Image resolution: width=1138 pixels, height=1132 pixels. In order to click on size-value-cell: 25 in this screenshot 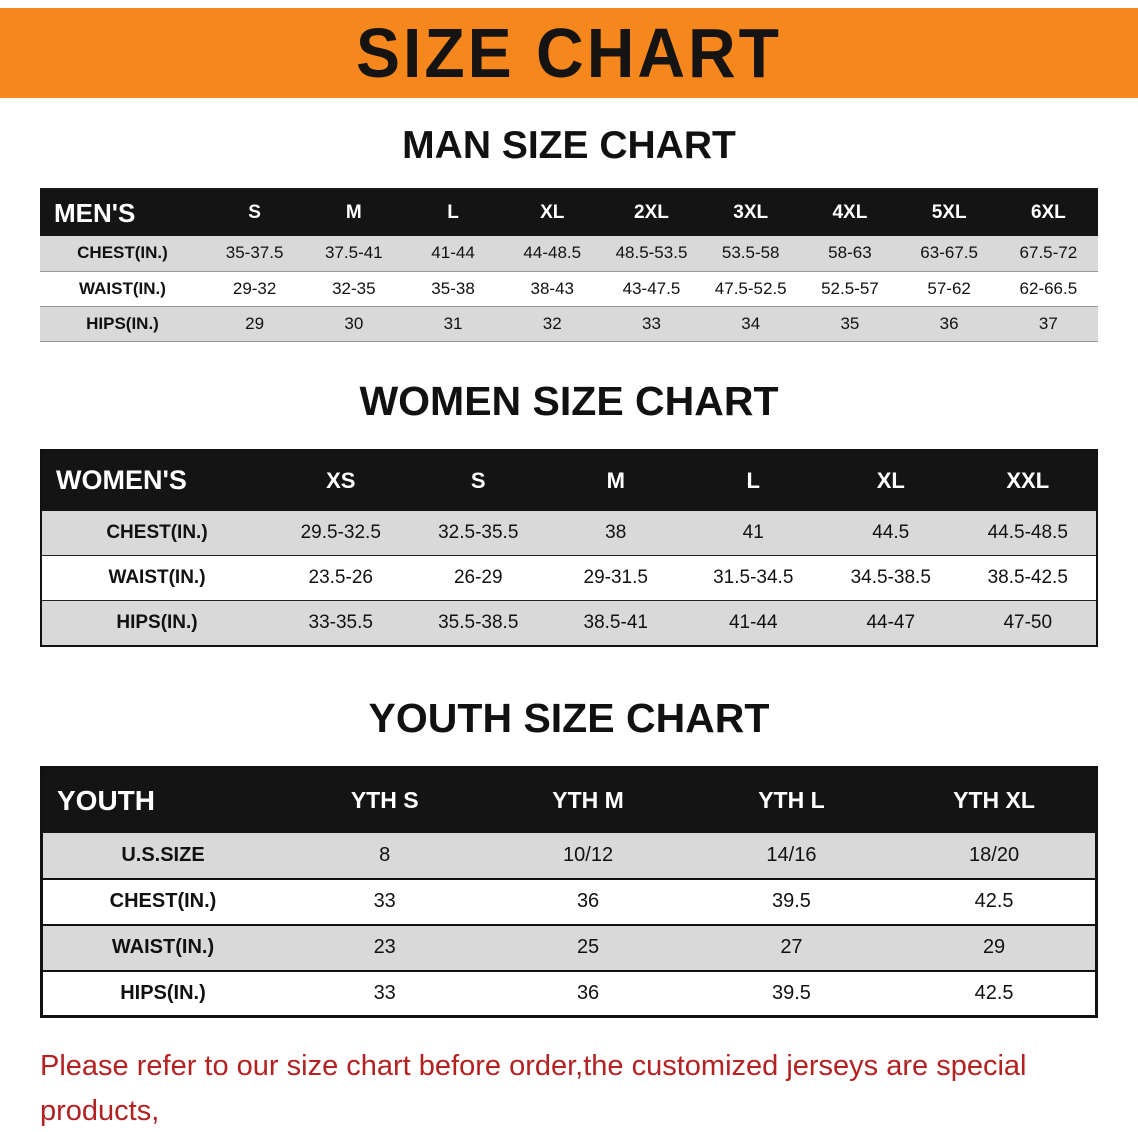, I will do `click(588, 947)`.